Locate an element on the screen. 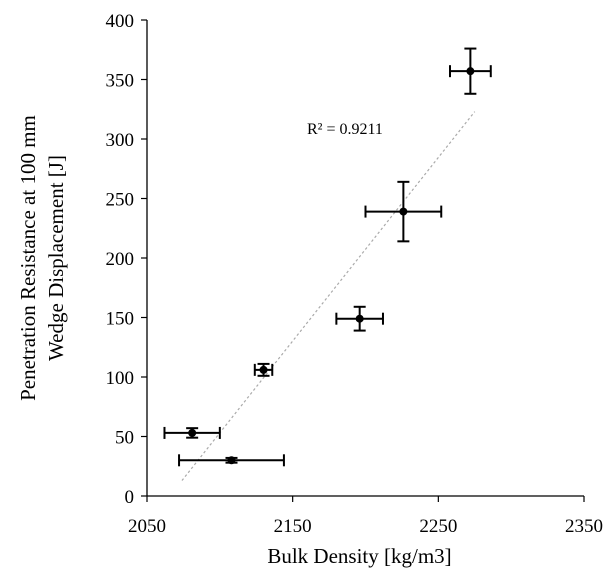 This screenshot has width=614, height=570. y-tick-label: 150 is located at coordinates (120, 319).